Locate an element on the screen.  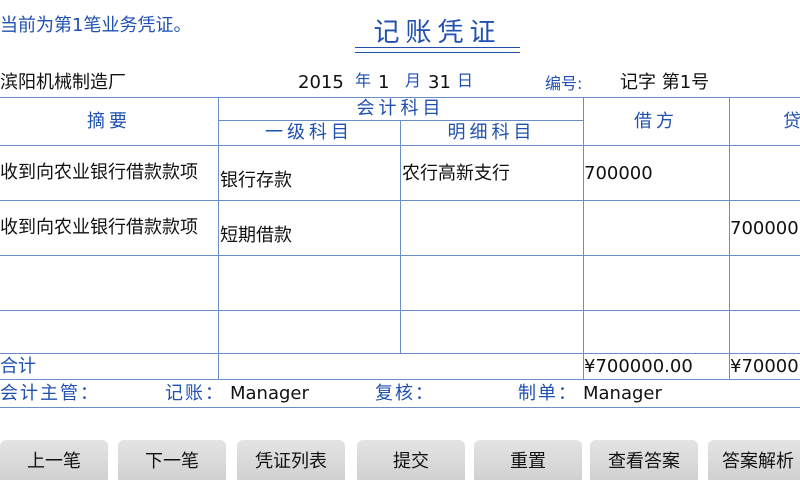
total-credit: ¥700000.00 is located at coordinates (765, 366).